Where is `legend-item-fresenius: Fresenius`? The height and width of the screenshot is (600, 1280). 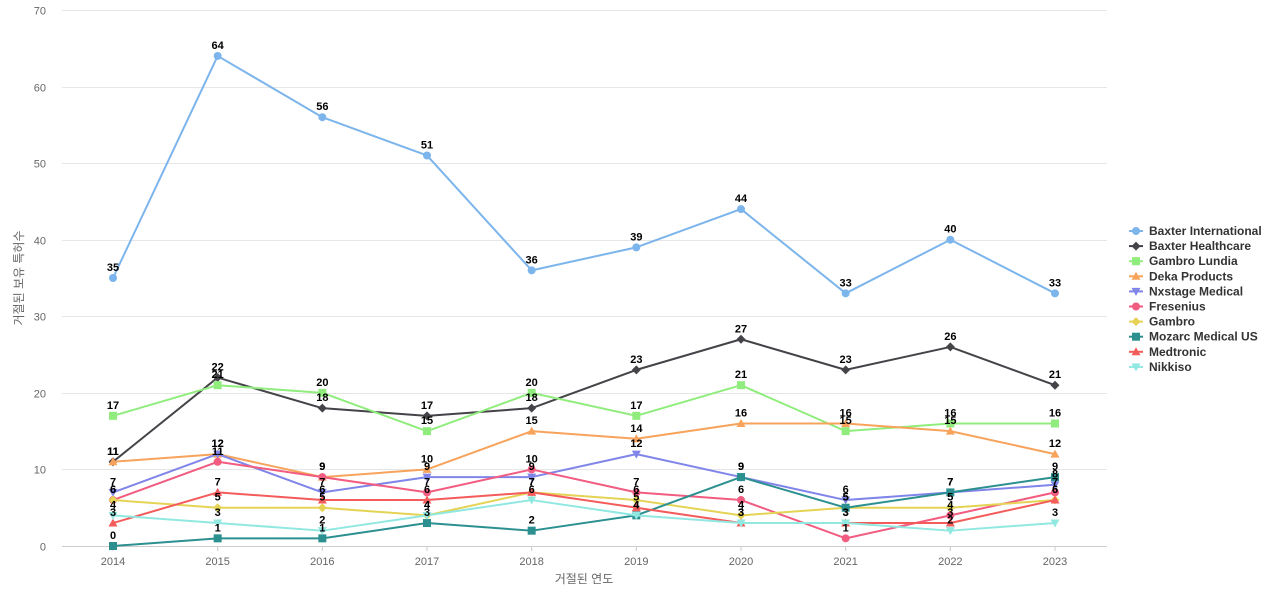
legend-item-fresenius: Fresenius is located at coordinates (1167, 307).